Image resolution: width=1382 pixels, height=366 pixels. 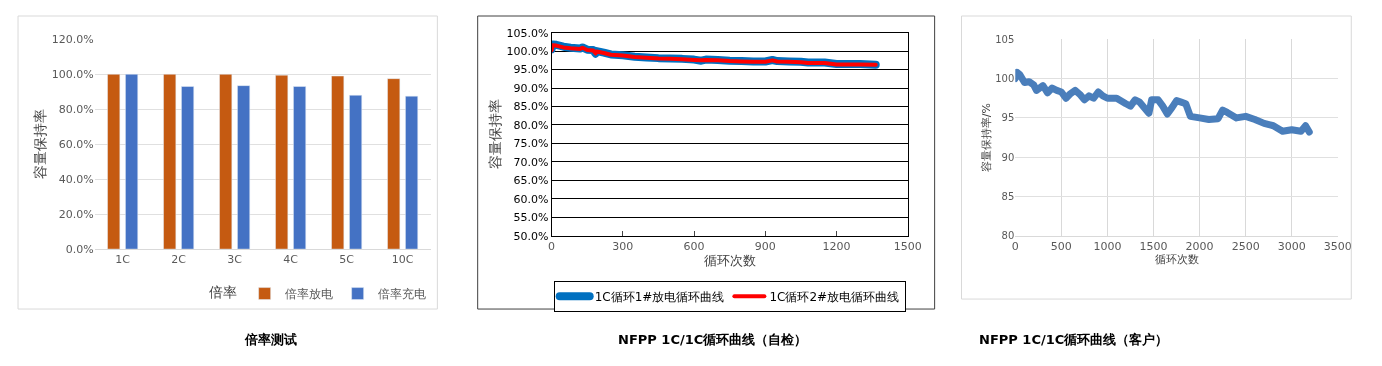 What do you see at coordinates (1008, 118) in the screenshot?
I see `y-tick-label: 95` at bounding box center [1008, 118].